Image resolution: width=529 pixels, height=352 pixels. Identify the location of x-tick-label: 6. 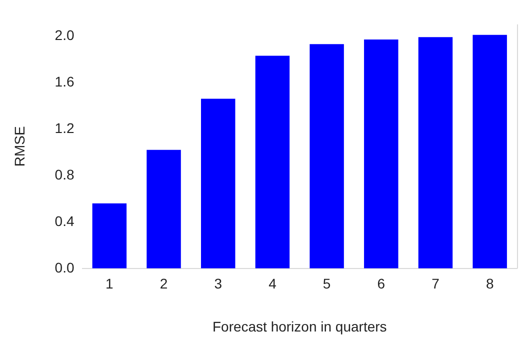
(381, 284).